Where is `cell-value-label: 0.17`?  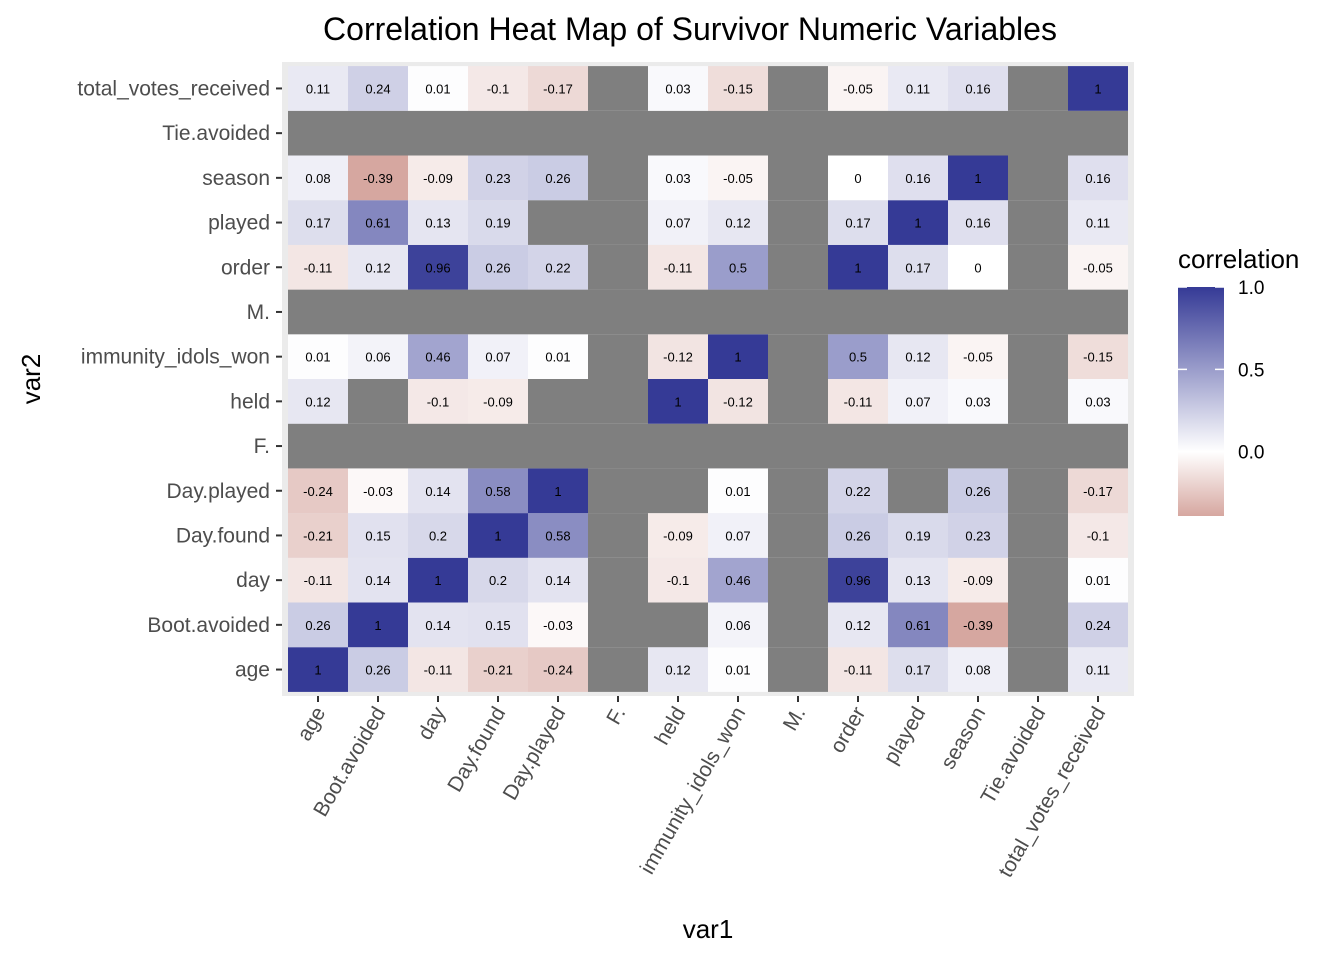
cell-value-label: 0.17 is located at coordinates (917, 670).